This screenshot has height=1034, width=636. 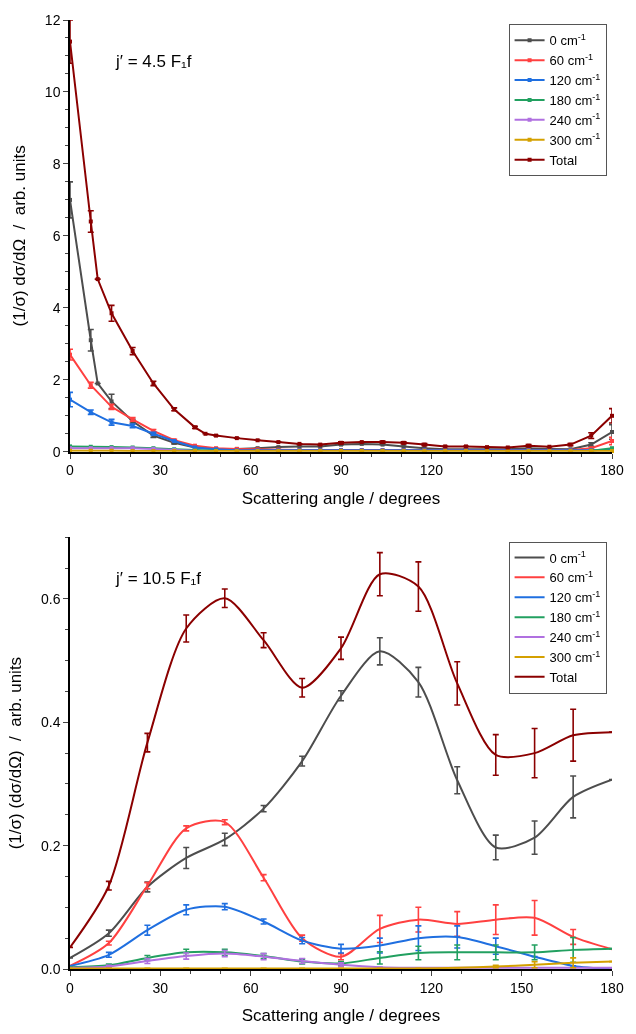 What do you see at coordinates (52, 91) in the screenshot?
I see `y-tick-label: 10` at bounding box center [52, 91].